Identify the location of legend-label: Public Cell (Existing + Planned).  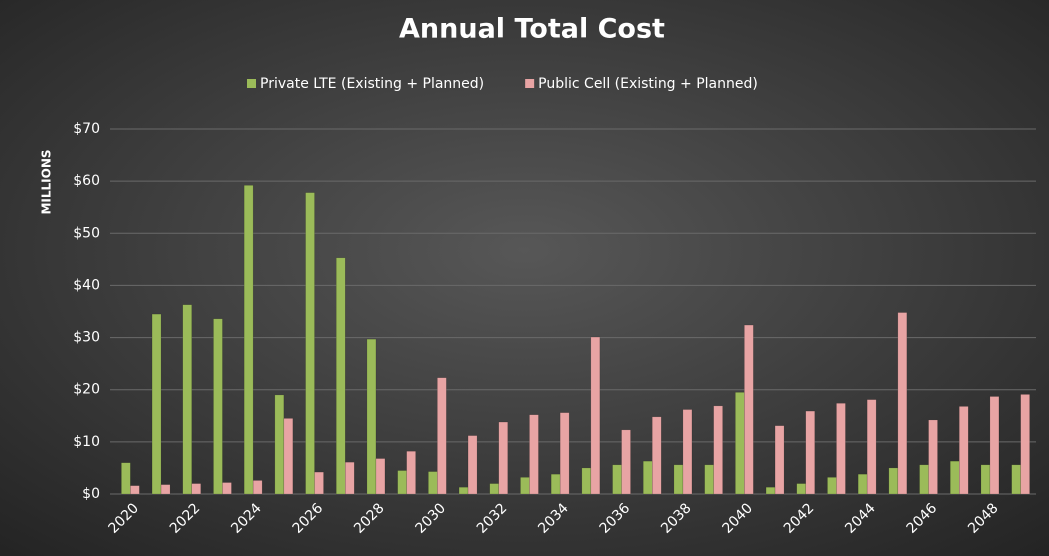
(648, 84).